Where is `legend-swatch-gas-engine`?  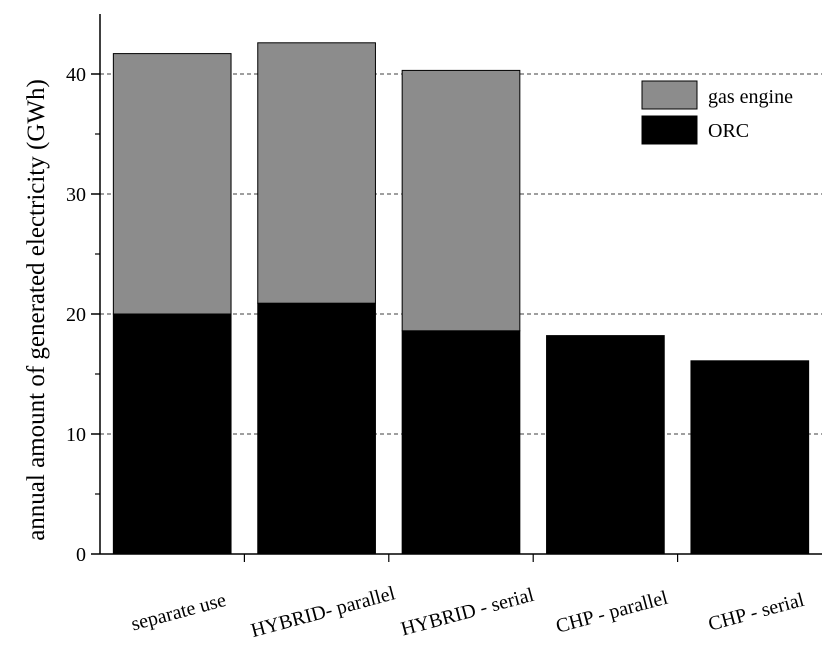 legend-swatch-gas-engine is located at coordinates (669, 95).